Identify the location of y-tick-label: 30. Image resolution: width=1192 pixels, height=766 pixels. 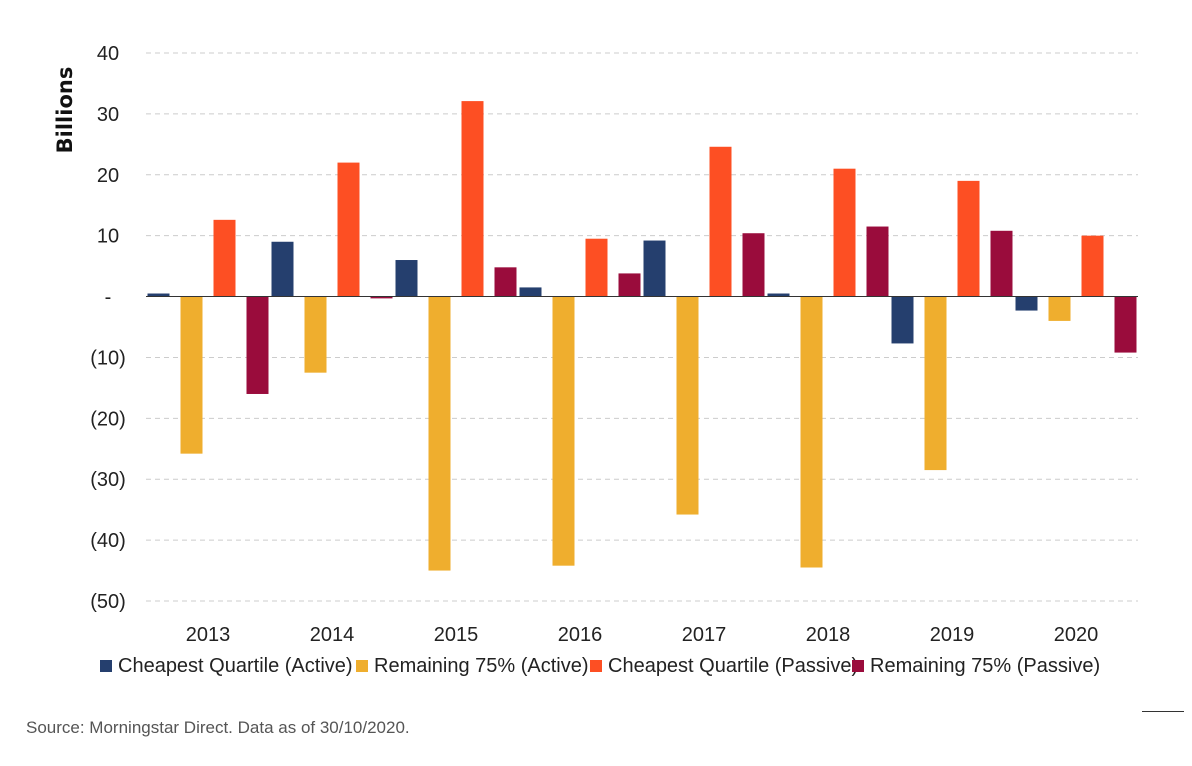
(108, 115).